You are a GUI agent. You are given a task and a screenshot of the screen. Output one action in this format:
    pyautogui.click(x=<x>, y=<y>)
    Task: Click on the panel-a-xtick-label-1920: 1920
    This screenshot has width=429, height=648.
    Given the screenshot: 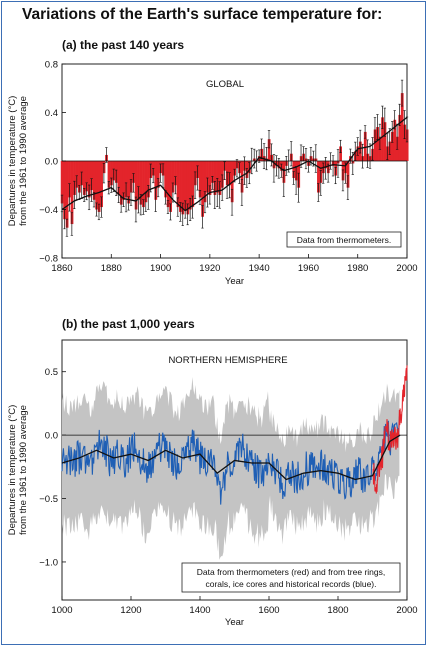 What is the action you would take?
    pyautogui.click(x=209, y=268)
    